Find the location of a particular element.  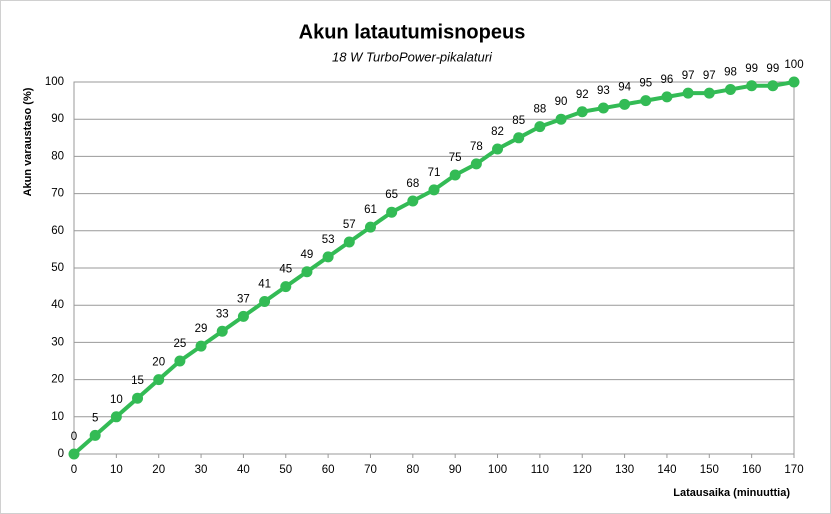

x-tick-label: 160 is located at coordinates (751, 470).